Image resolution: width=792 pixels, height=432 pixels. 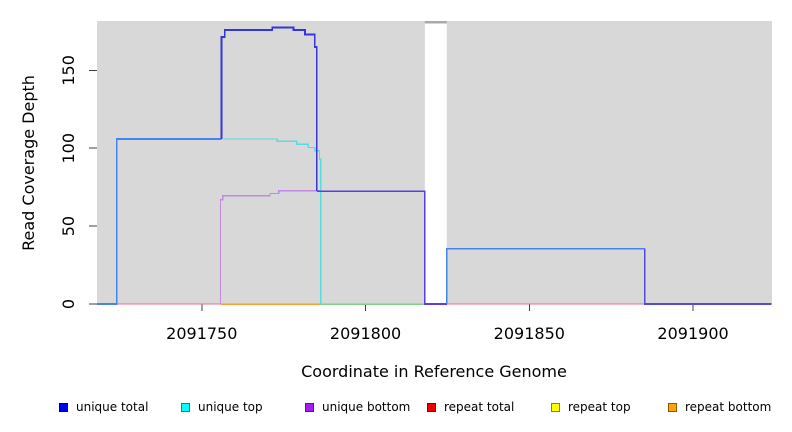 I want to click on y-tick-label: 0, so click(x=68, y=304).